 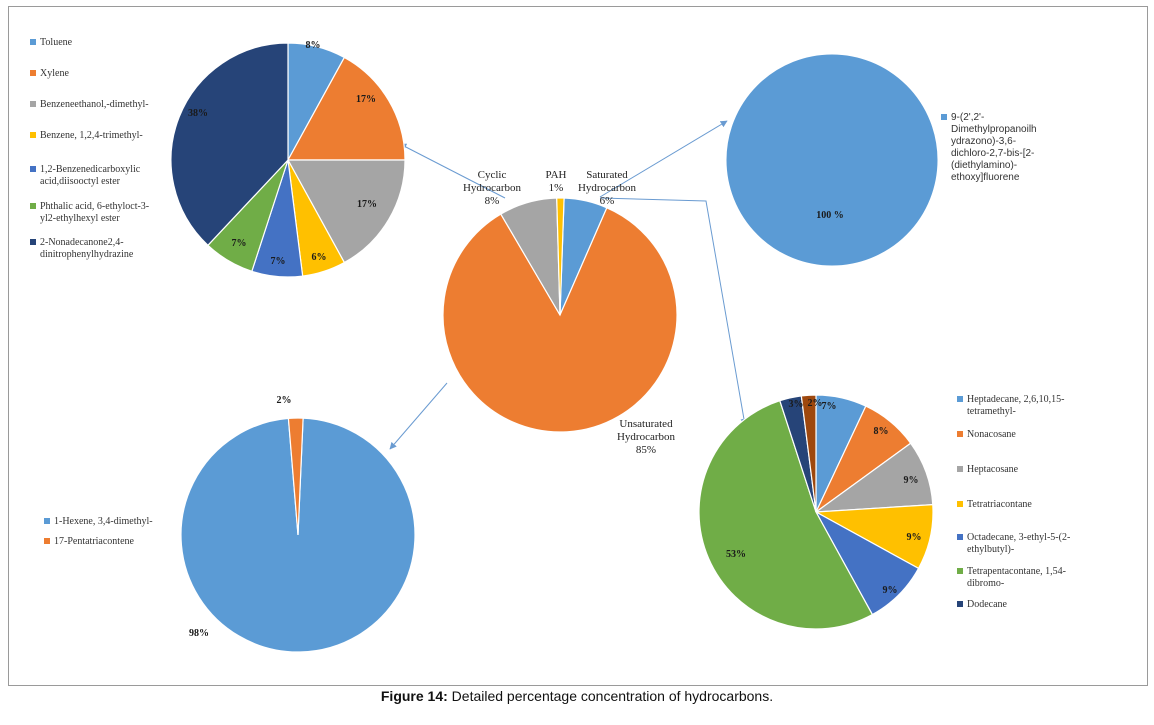 What do you see at coordinates (103, 521) in the screenshot?
I see `unsaturated-legend-label: 1-Hexene, 3,4-dimethyl-` at bounding box center [103, 521].